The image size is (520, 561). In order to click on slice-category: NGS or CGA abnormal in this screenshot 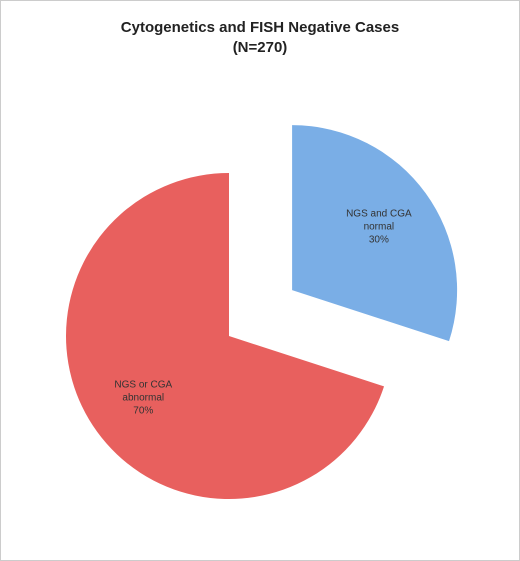, I will do `click(143, 391)`.